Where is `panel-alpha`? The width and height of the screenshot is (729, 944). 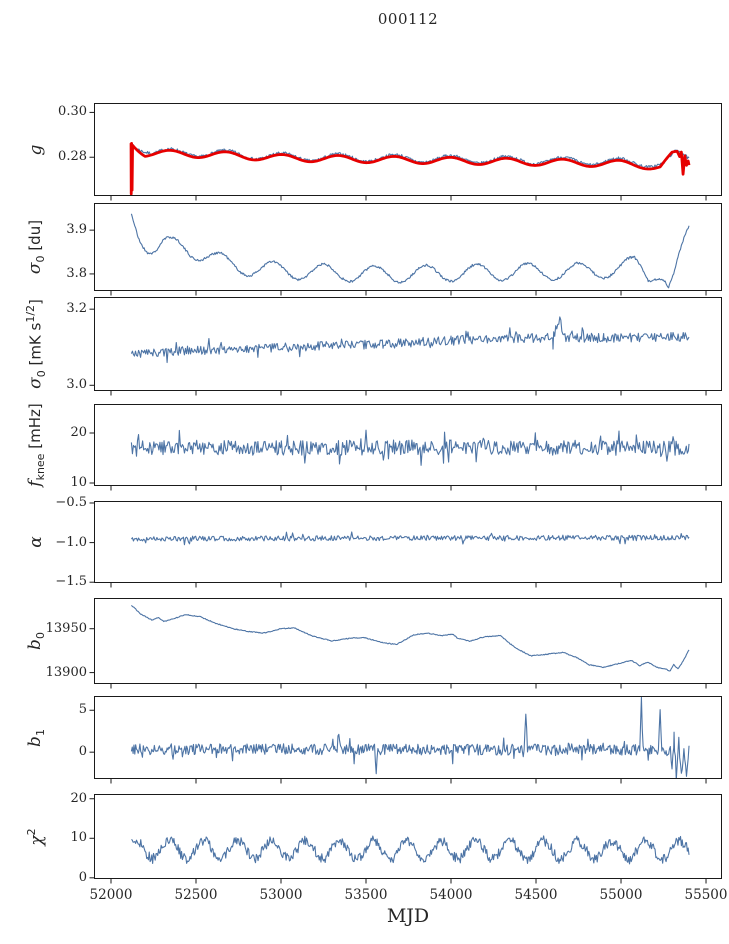 panel-alpha is located at coordinates (408, 542).